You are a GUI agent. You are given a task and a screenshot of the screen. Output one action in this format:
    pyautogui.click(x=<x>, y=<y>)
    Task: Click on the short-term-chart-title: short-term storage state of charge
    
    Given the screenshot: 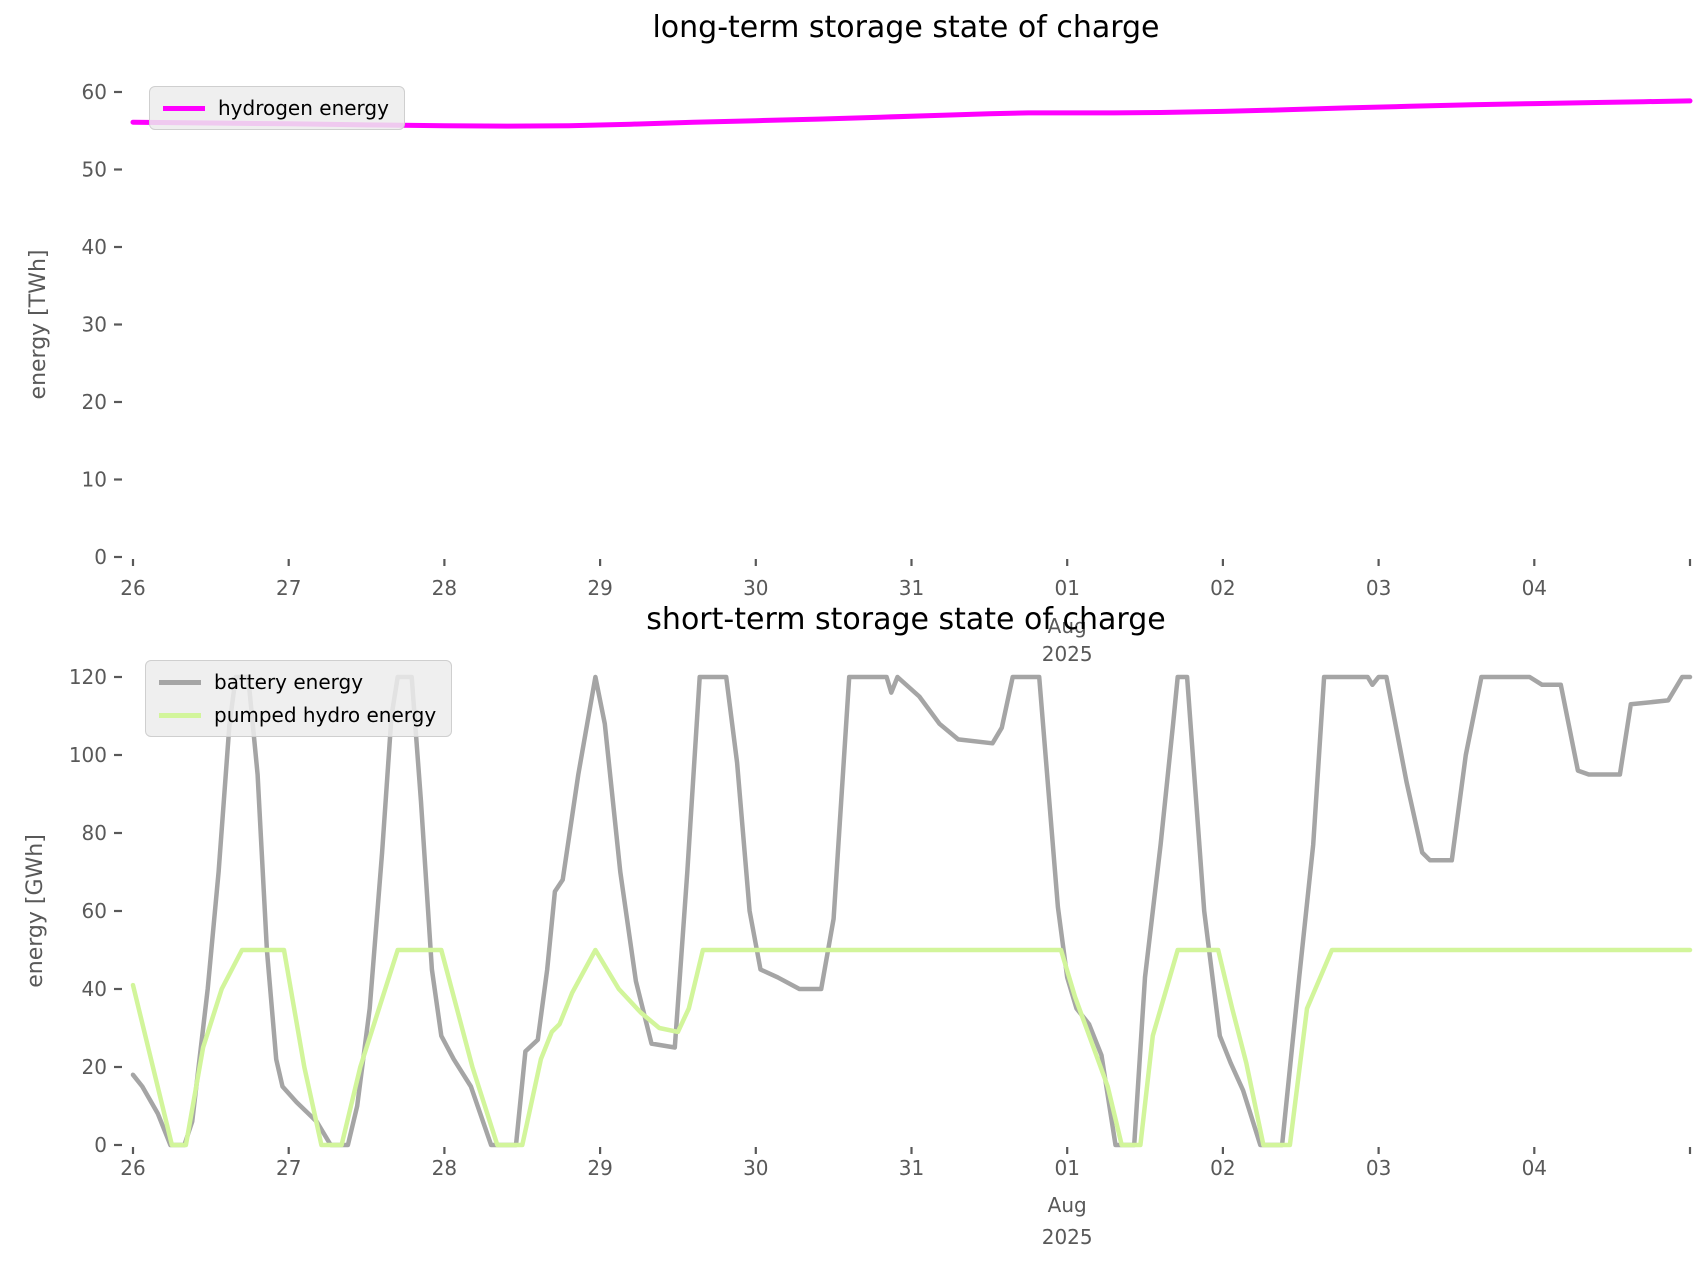 What is the action you would take?
    pyautogui.click(x=906, y=619)
    